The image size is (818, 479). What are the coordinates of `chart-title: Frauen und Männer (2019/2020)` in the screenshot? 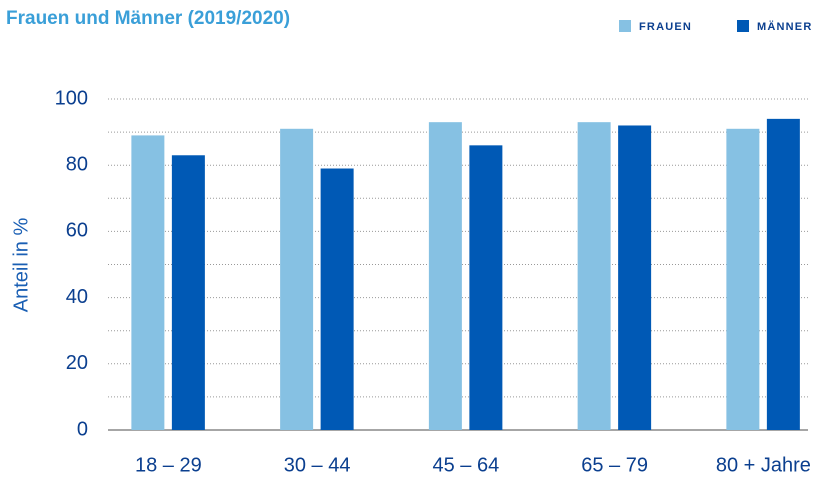 It's located at (148, 18).